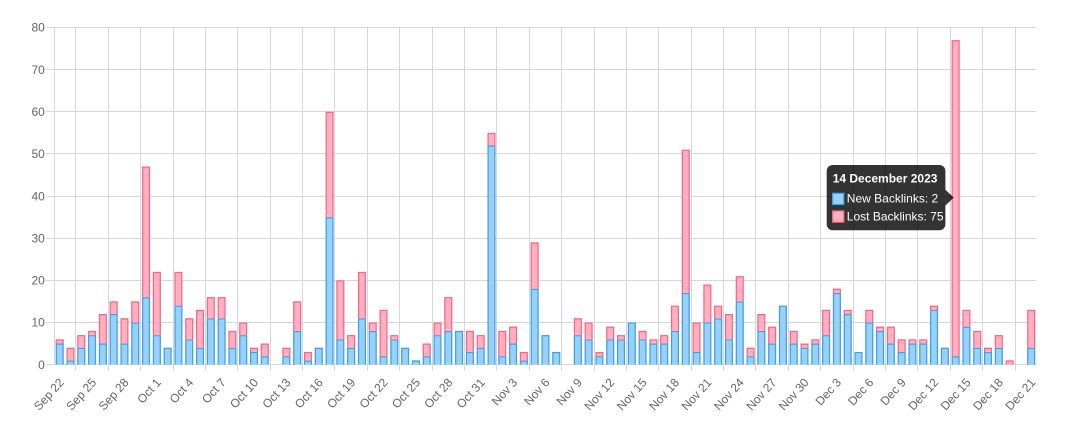  I want to click on svg-text: 60, so click(38, 112).